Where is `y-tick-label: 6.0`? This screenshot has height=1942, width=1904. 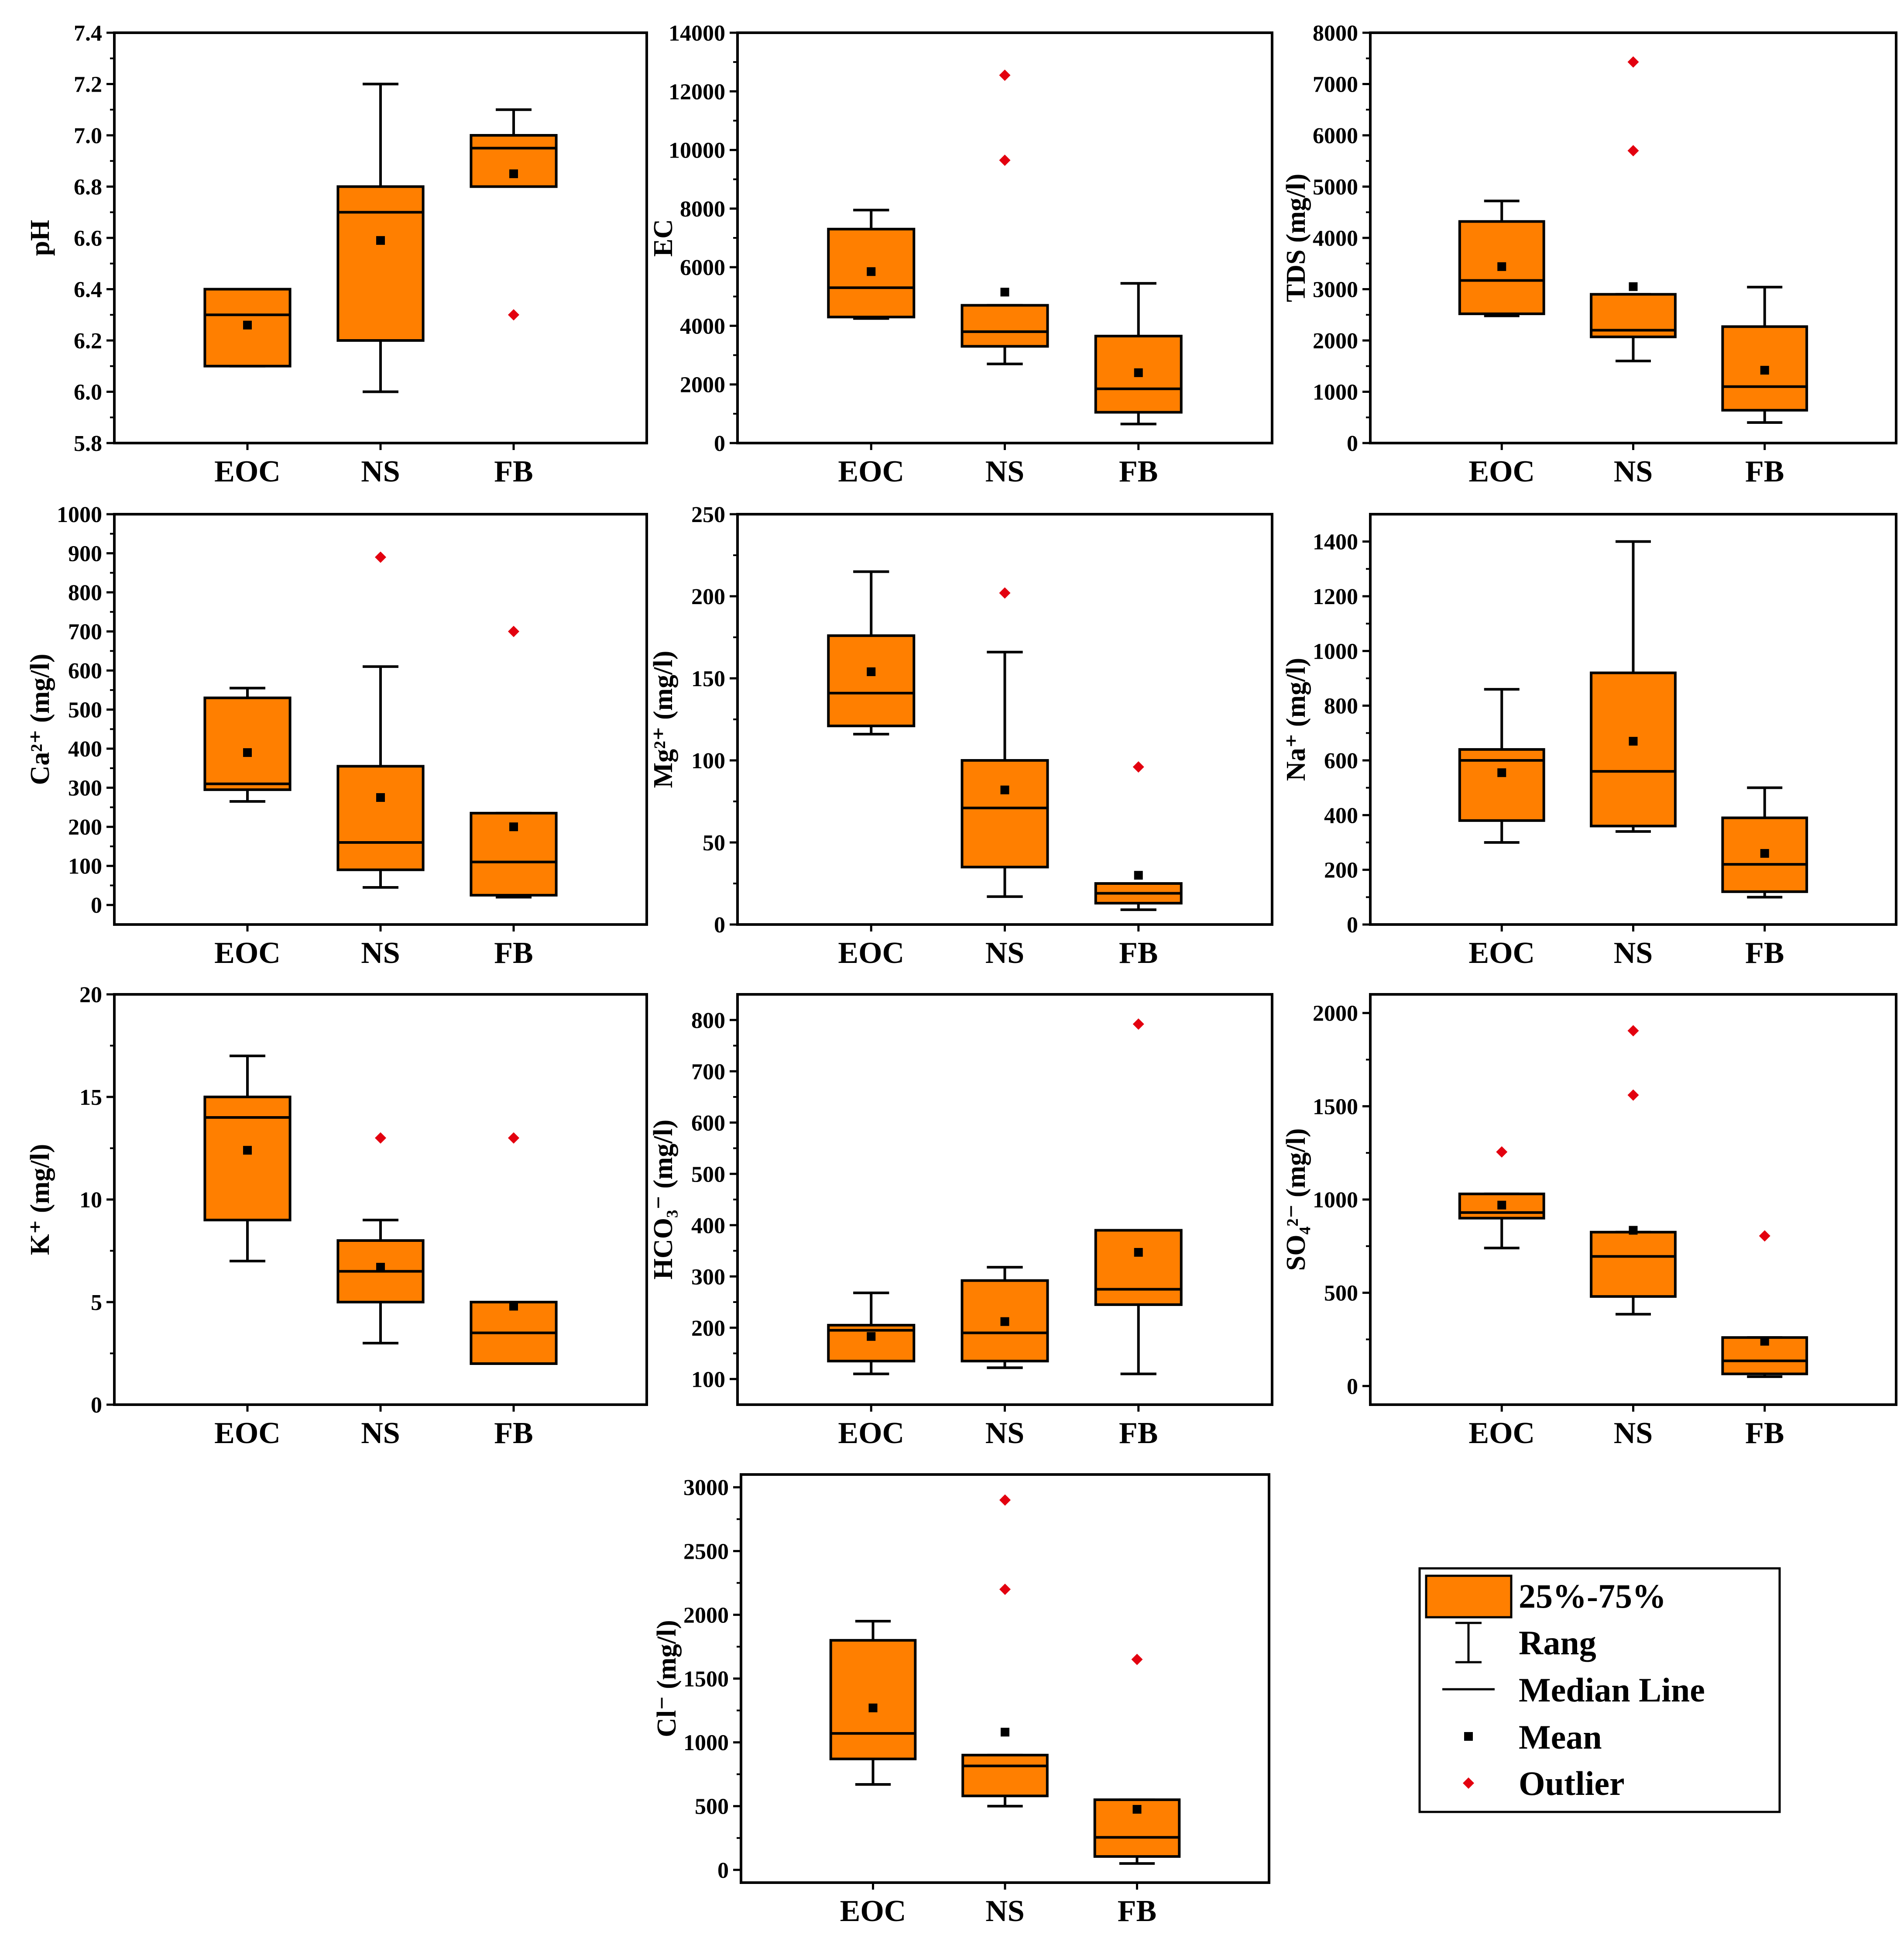
y-tick-label: 6.0 is located at coordinates (88, 392).